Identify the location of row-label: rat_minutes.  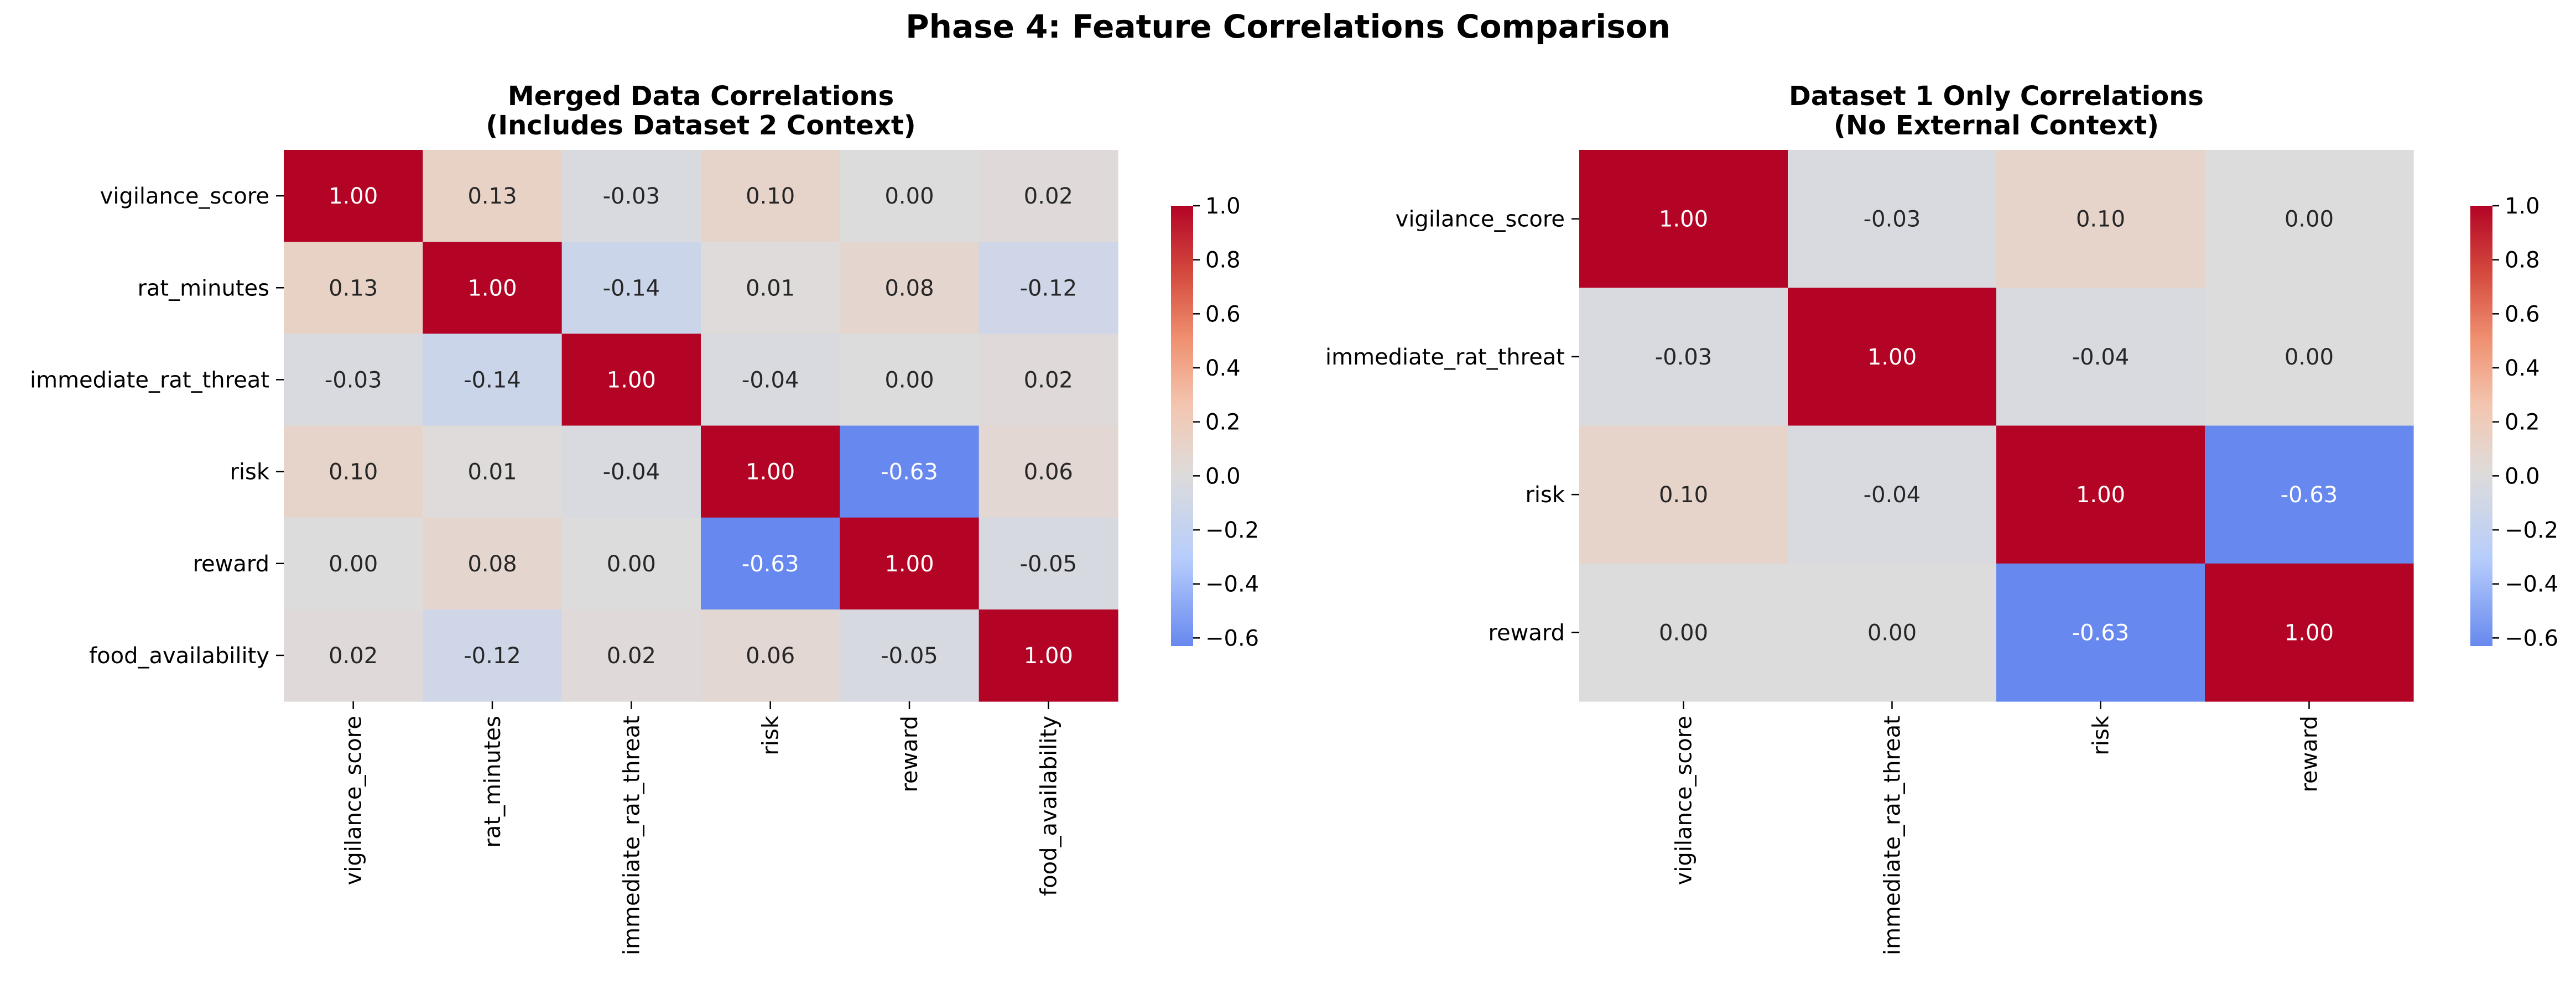
(203, 288).